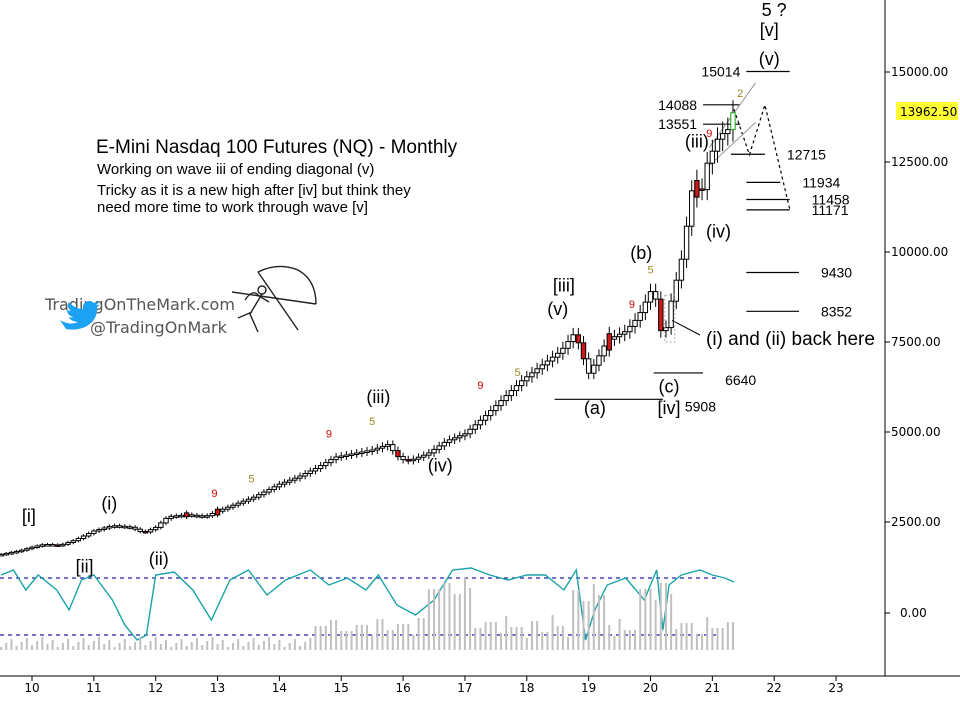  What do you see at coordinates (669, 408) in the screenshot?
I see `wave-label: [iv]` at bounding box center [669, 408].